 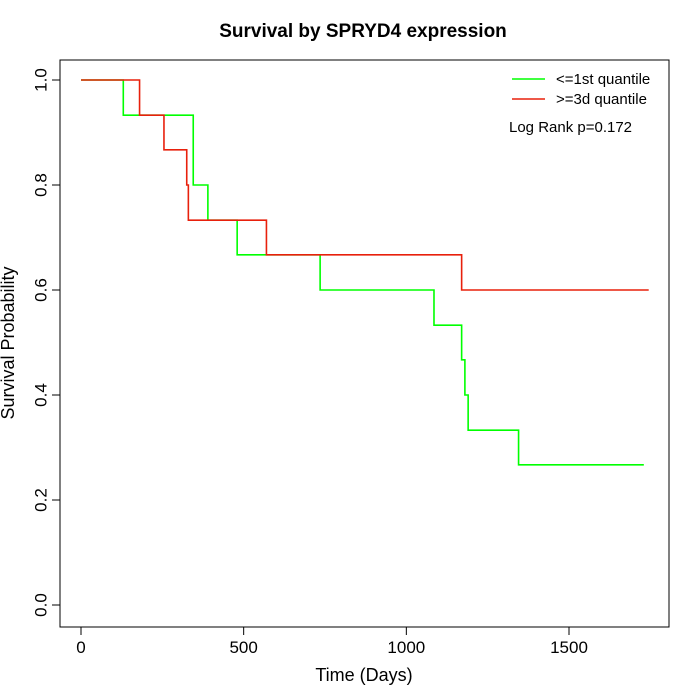 What do you see at coordinates (601, 99) in the screenshot?
I see `legend-label-2: >=3d quantile` at bounding box center [601, 99].